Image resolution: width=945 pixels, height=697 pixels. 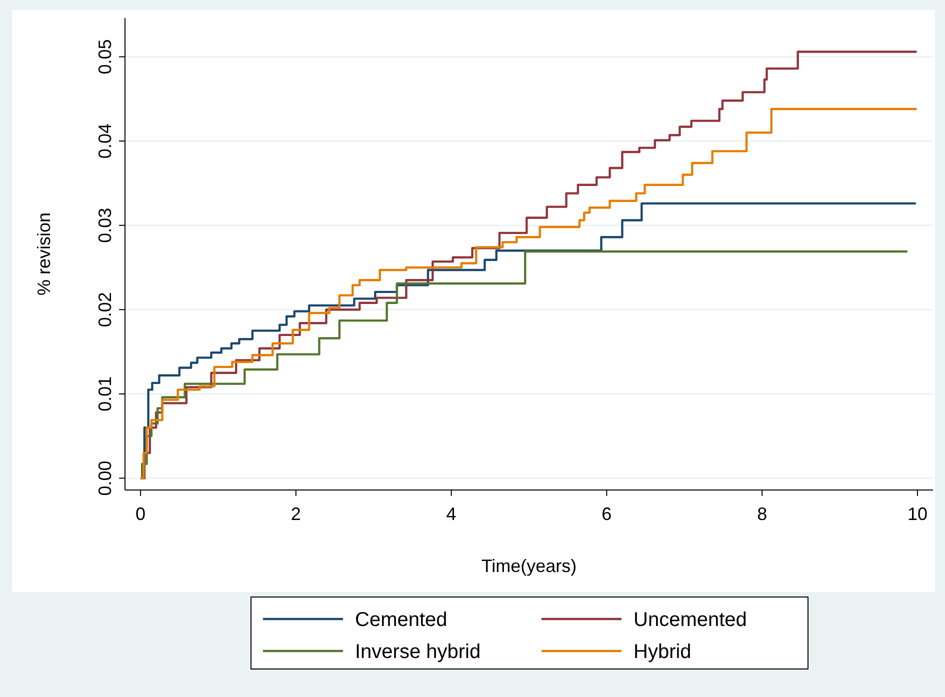 I want to click on y-tick-label: 0.01, so click(x=105, y=394).